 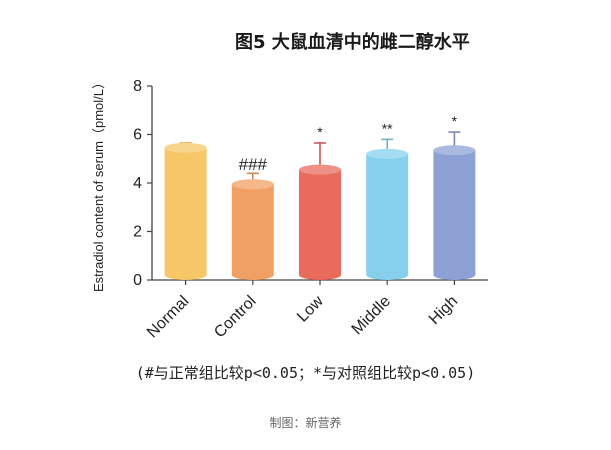 What do you see at coordinates (137, 183) in the screenshot?
I see `y-tick-label: 4` at bounding box center [137, 183].